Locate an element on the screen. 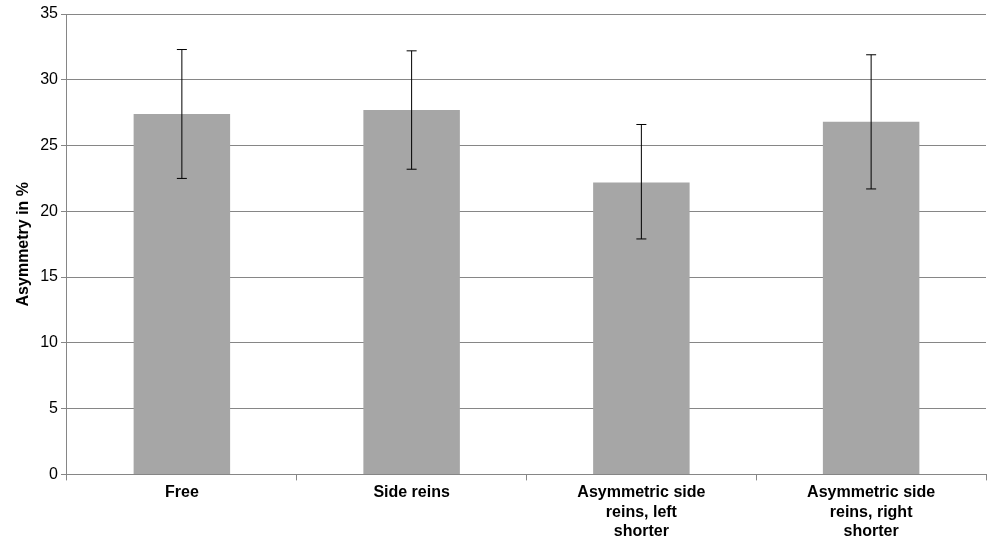 The height and width of the screenshot is (548, 1004). x-tick-label: Asymmetric side reins, right shorter is located at coordinates (871, 511).